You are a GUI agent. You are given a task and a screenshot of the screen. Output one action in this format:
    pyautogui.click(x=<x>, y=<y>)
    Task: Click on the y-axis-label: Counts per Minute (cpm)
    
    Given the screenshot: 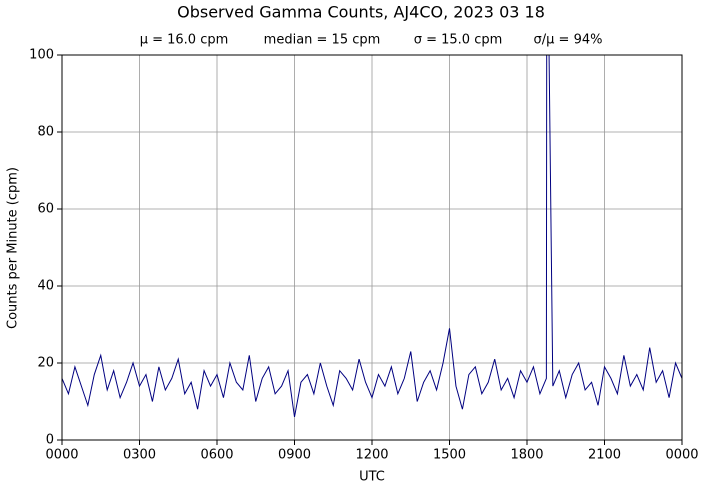 What is the action you would take?
    pyautogui.click(x=13, y=248)
    